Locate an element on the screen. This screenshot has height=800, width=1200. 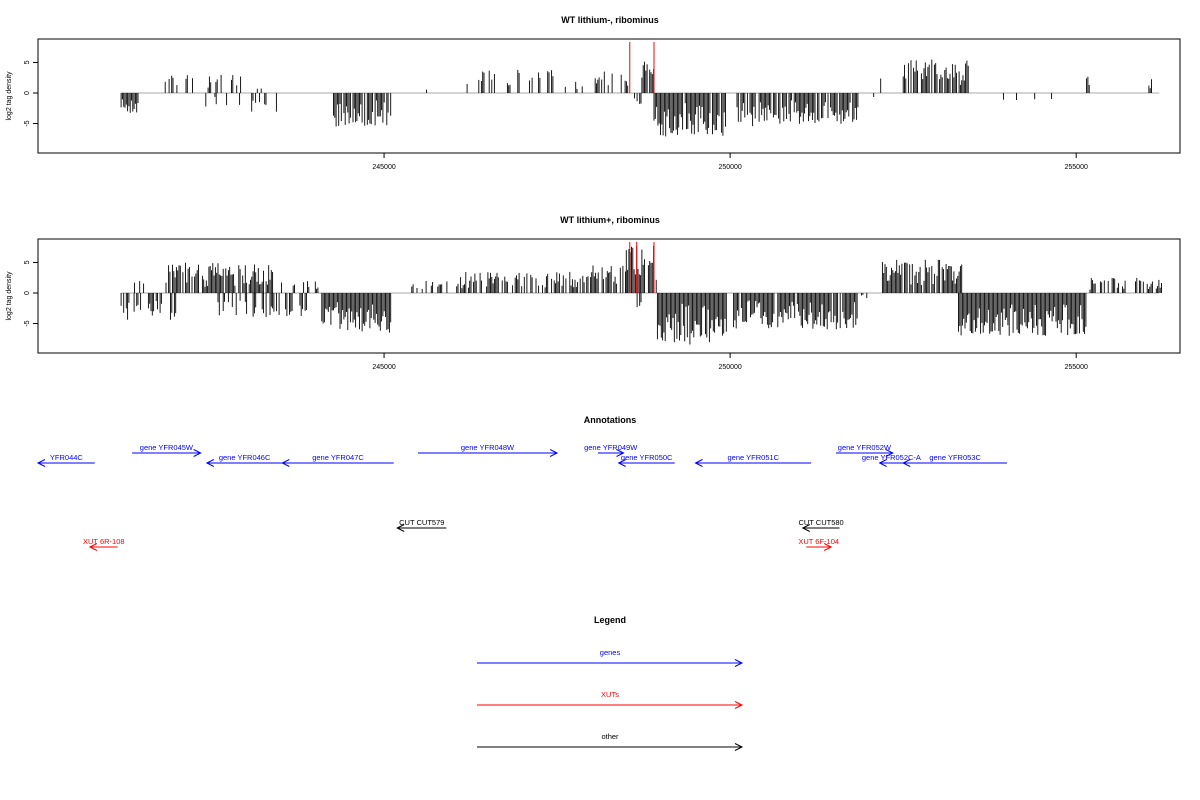
annotation-feature: XUT 6F-104 is located at coordinates (818, 544).